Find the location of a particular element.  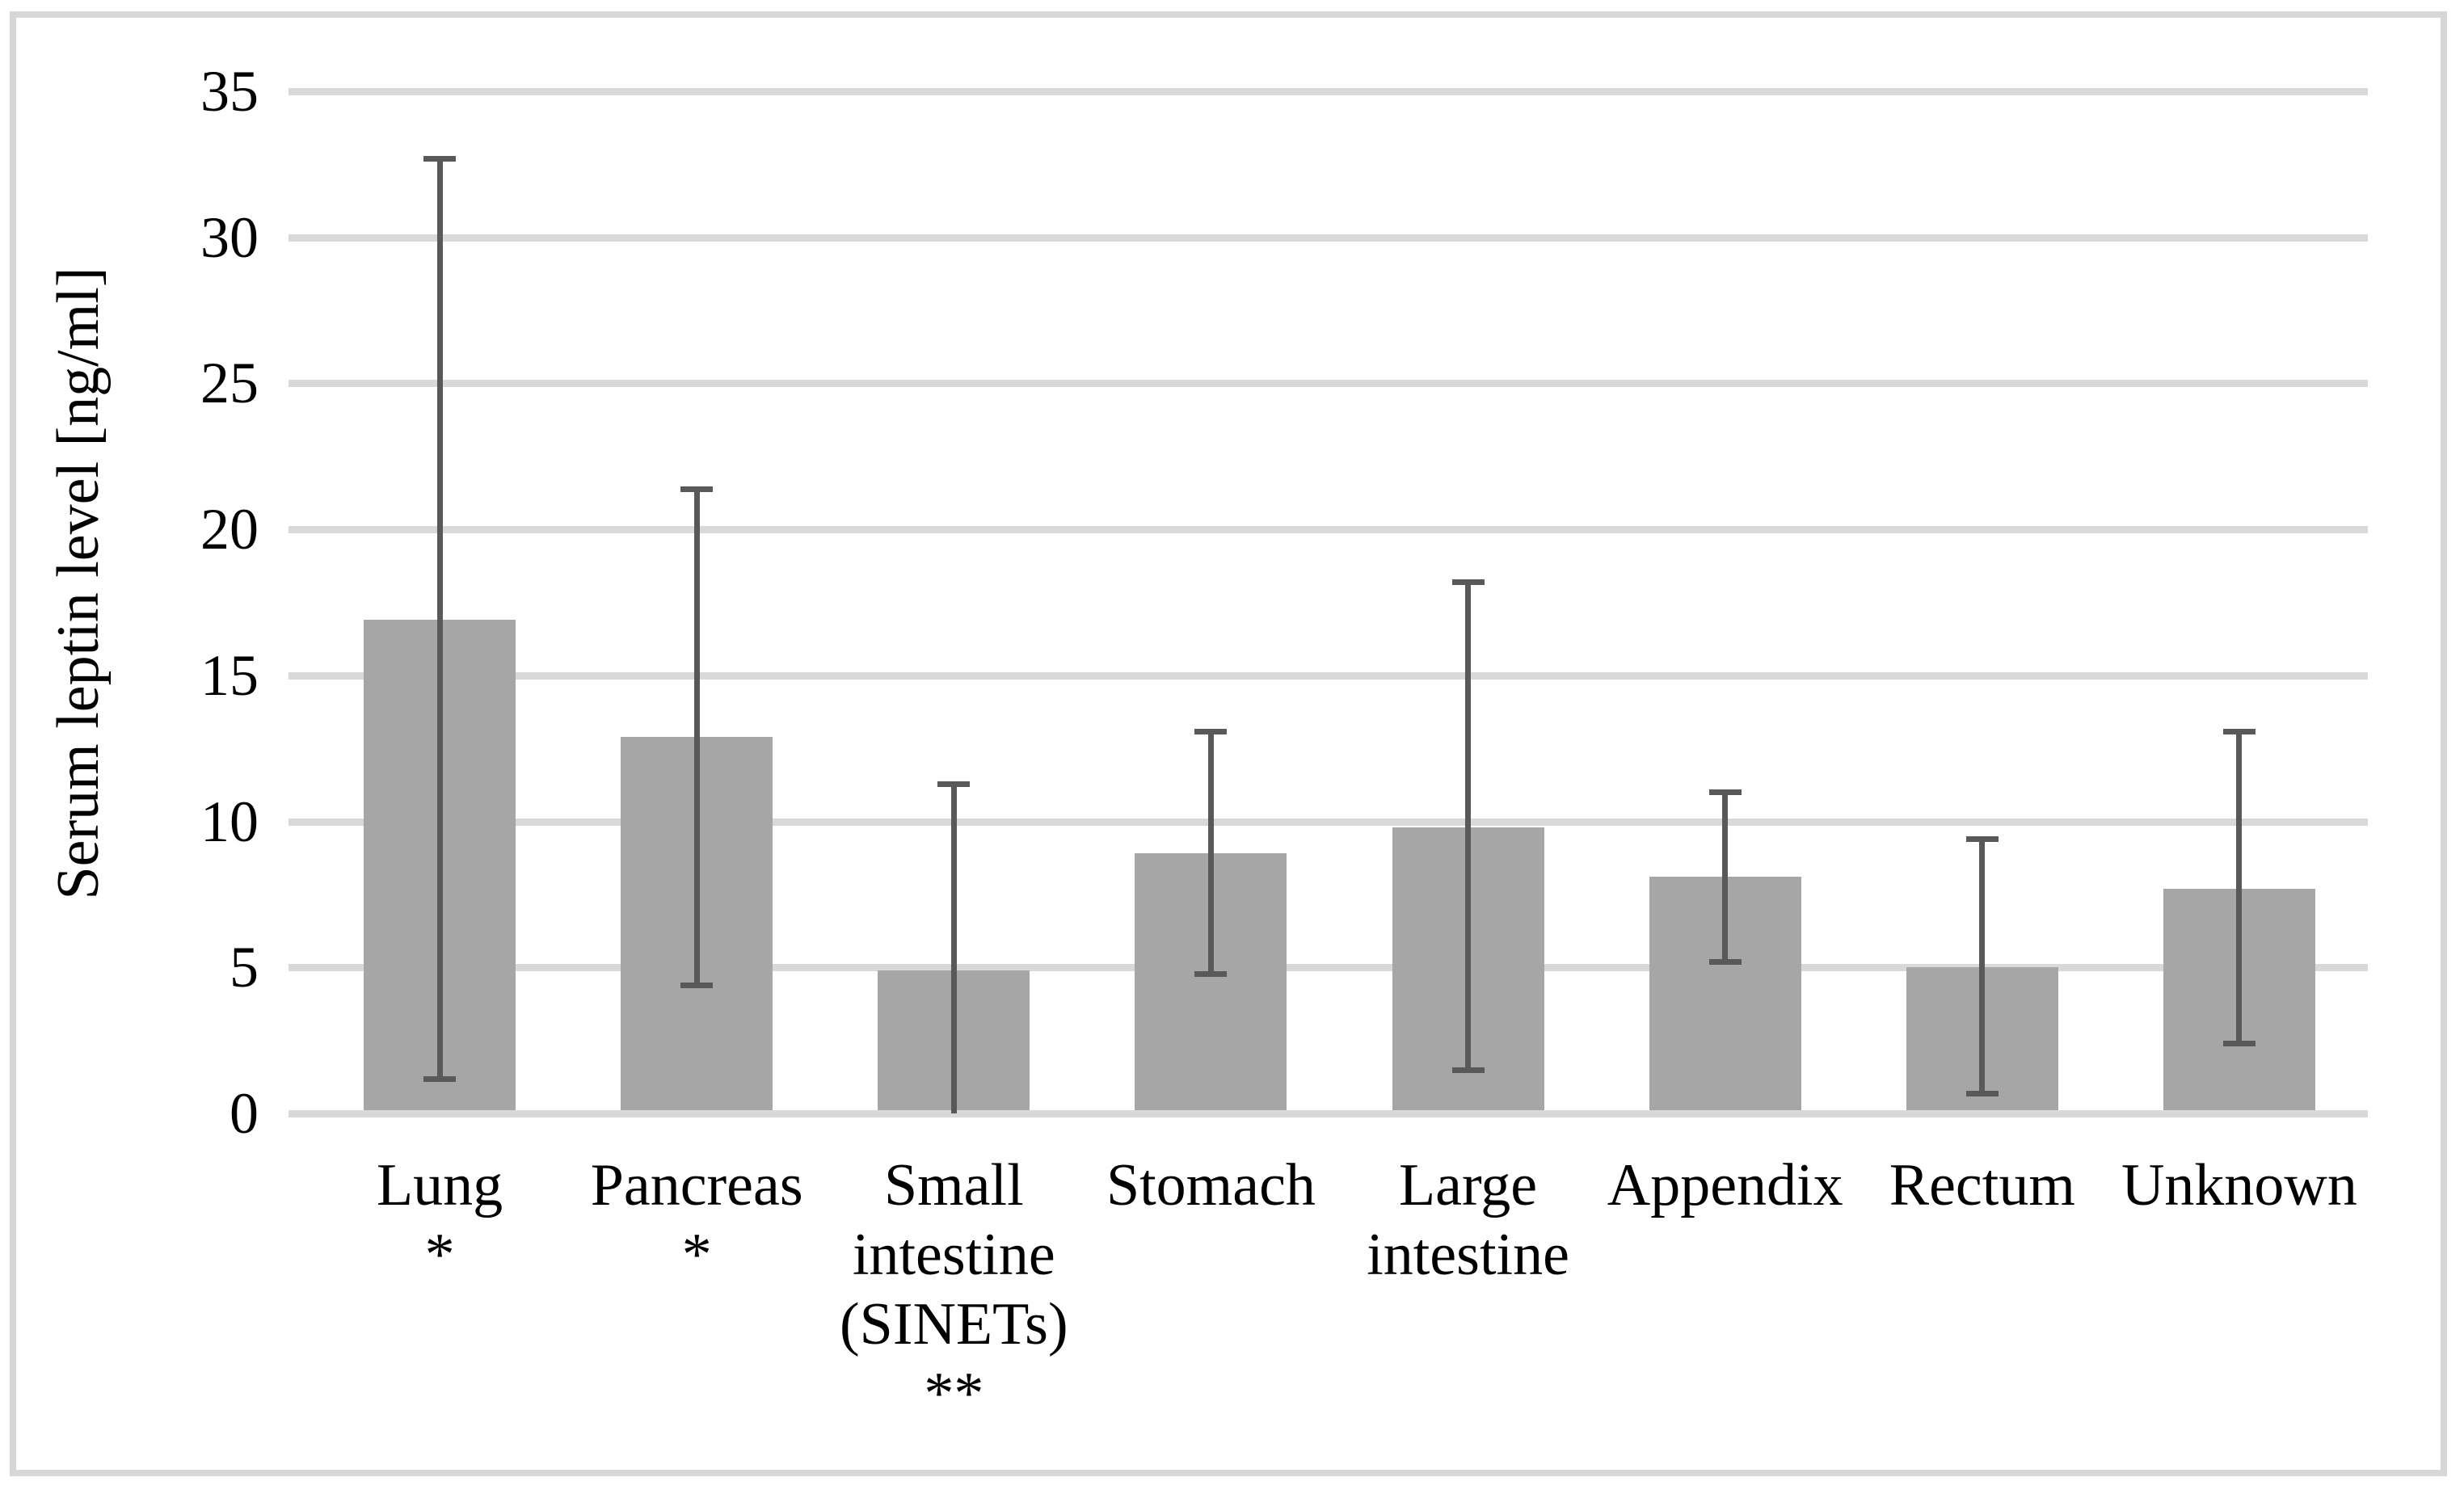

category-label-line: Unknown is located at coordinates (2239, 1185).